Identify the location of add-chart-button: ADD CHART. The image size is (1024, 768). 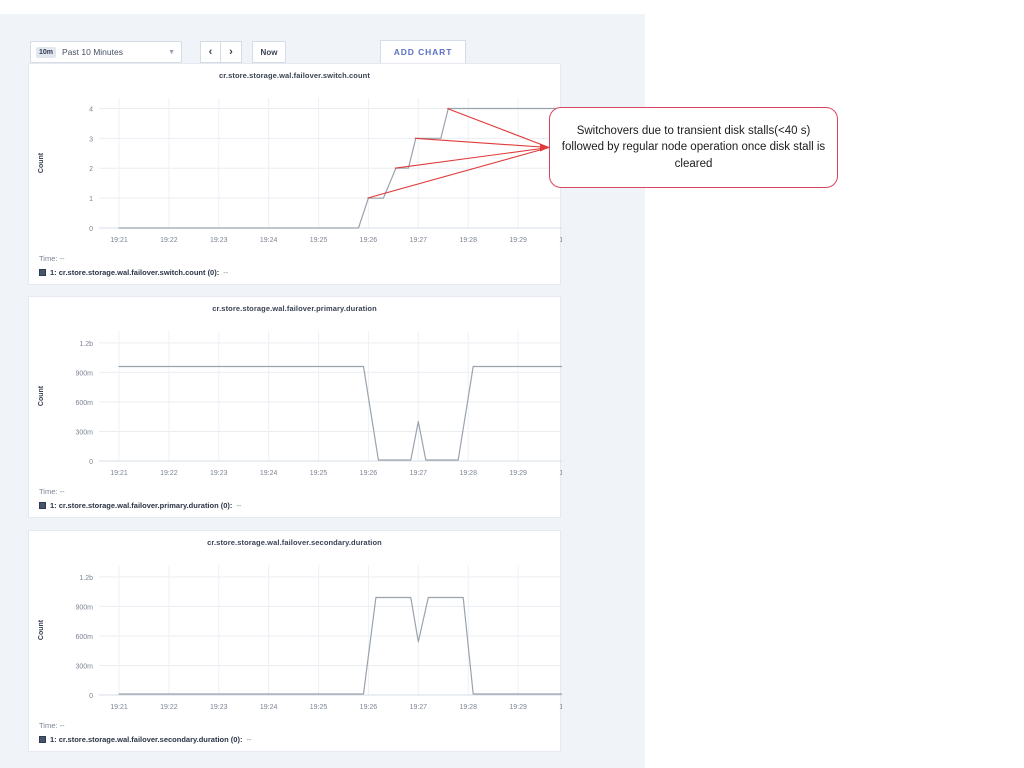
(423, 52).